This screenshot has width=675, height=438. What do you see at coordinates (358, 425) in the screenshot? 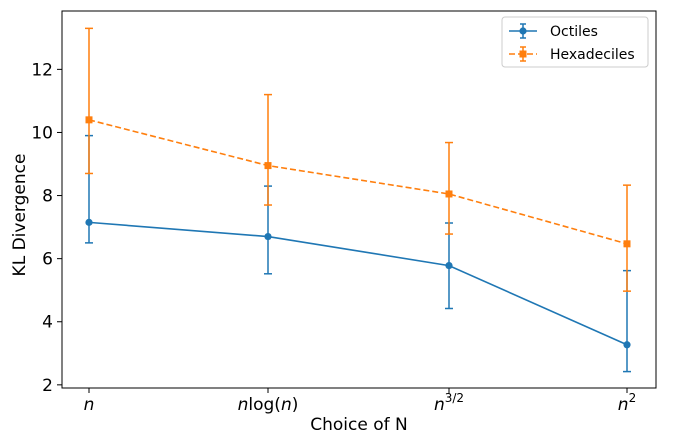
I see `x-axis-label: Choice of N` at bounding box center [358, 425].